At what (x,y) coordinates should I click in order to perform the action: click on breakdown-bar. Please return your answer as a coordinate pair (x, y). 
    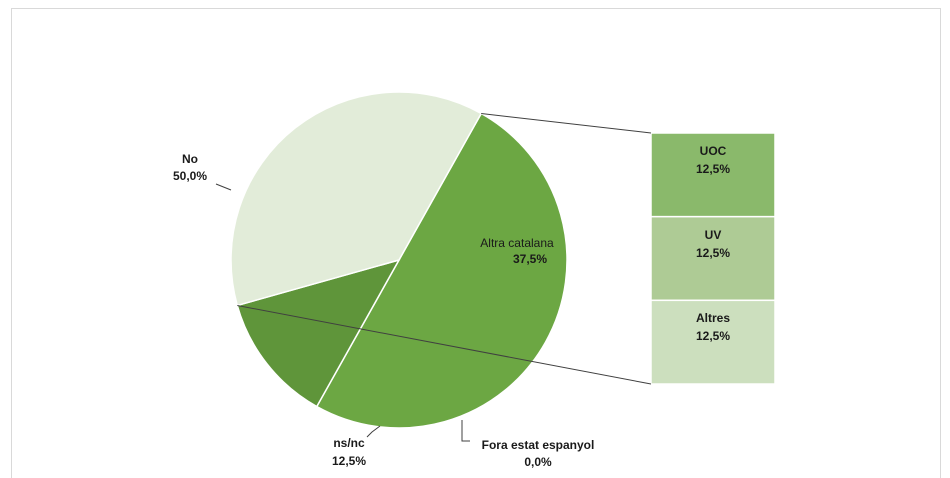
    Looking at the image, I should click on (713, 258).